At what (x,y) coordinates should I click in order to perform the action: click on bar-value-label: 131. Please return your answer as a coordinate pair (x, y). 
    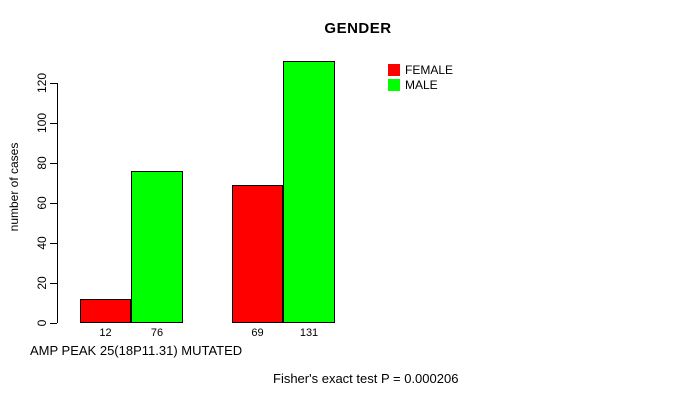
    Looking at the image, I should click on (309, 333).